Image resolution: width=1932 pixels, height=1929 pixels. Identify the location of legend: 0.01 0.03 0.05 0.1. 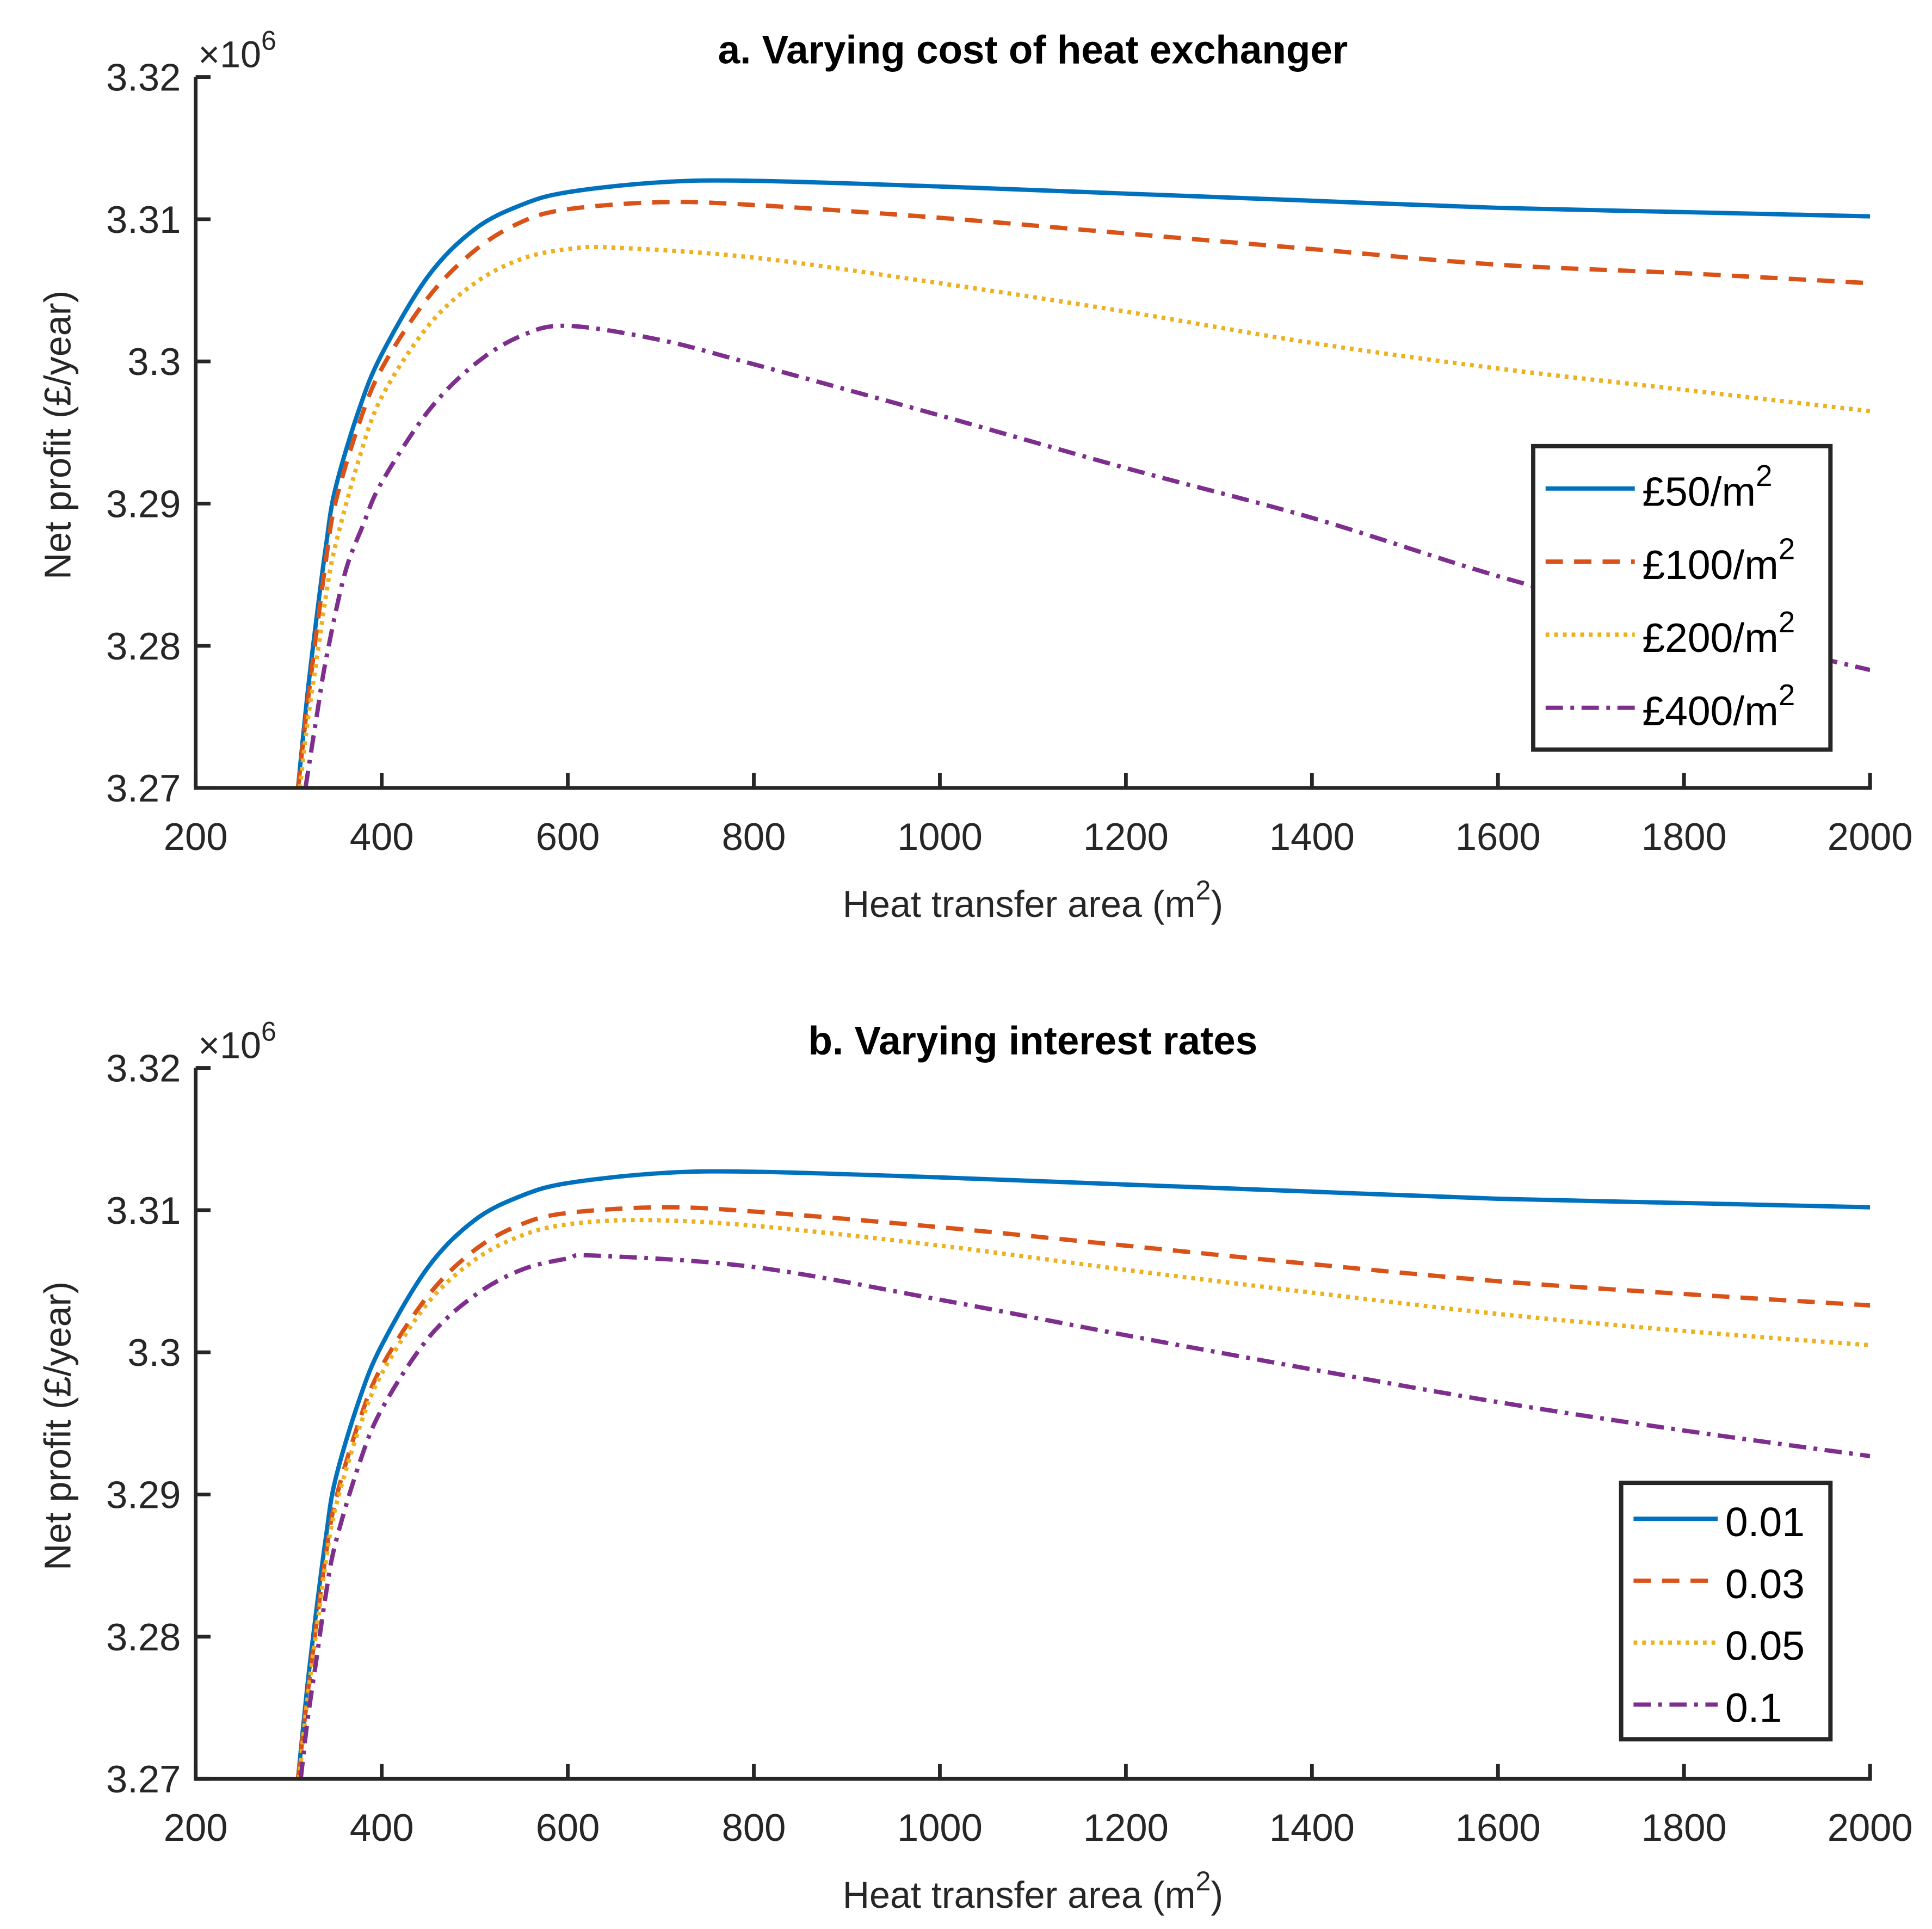
(1726, 1611).